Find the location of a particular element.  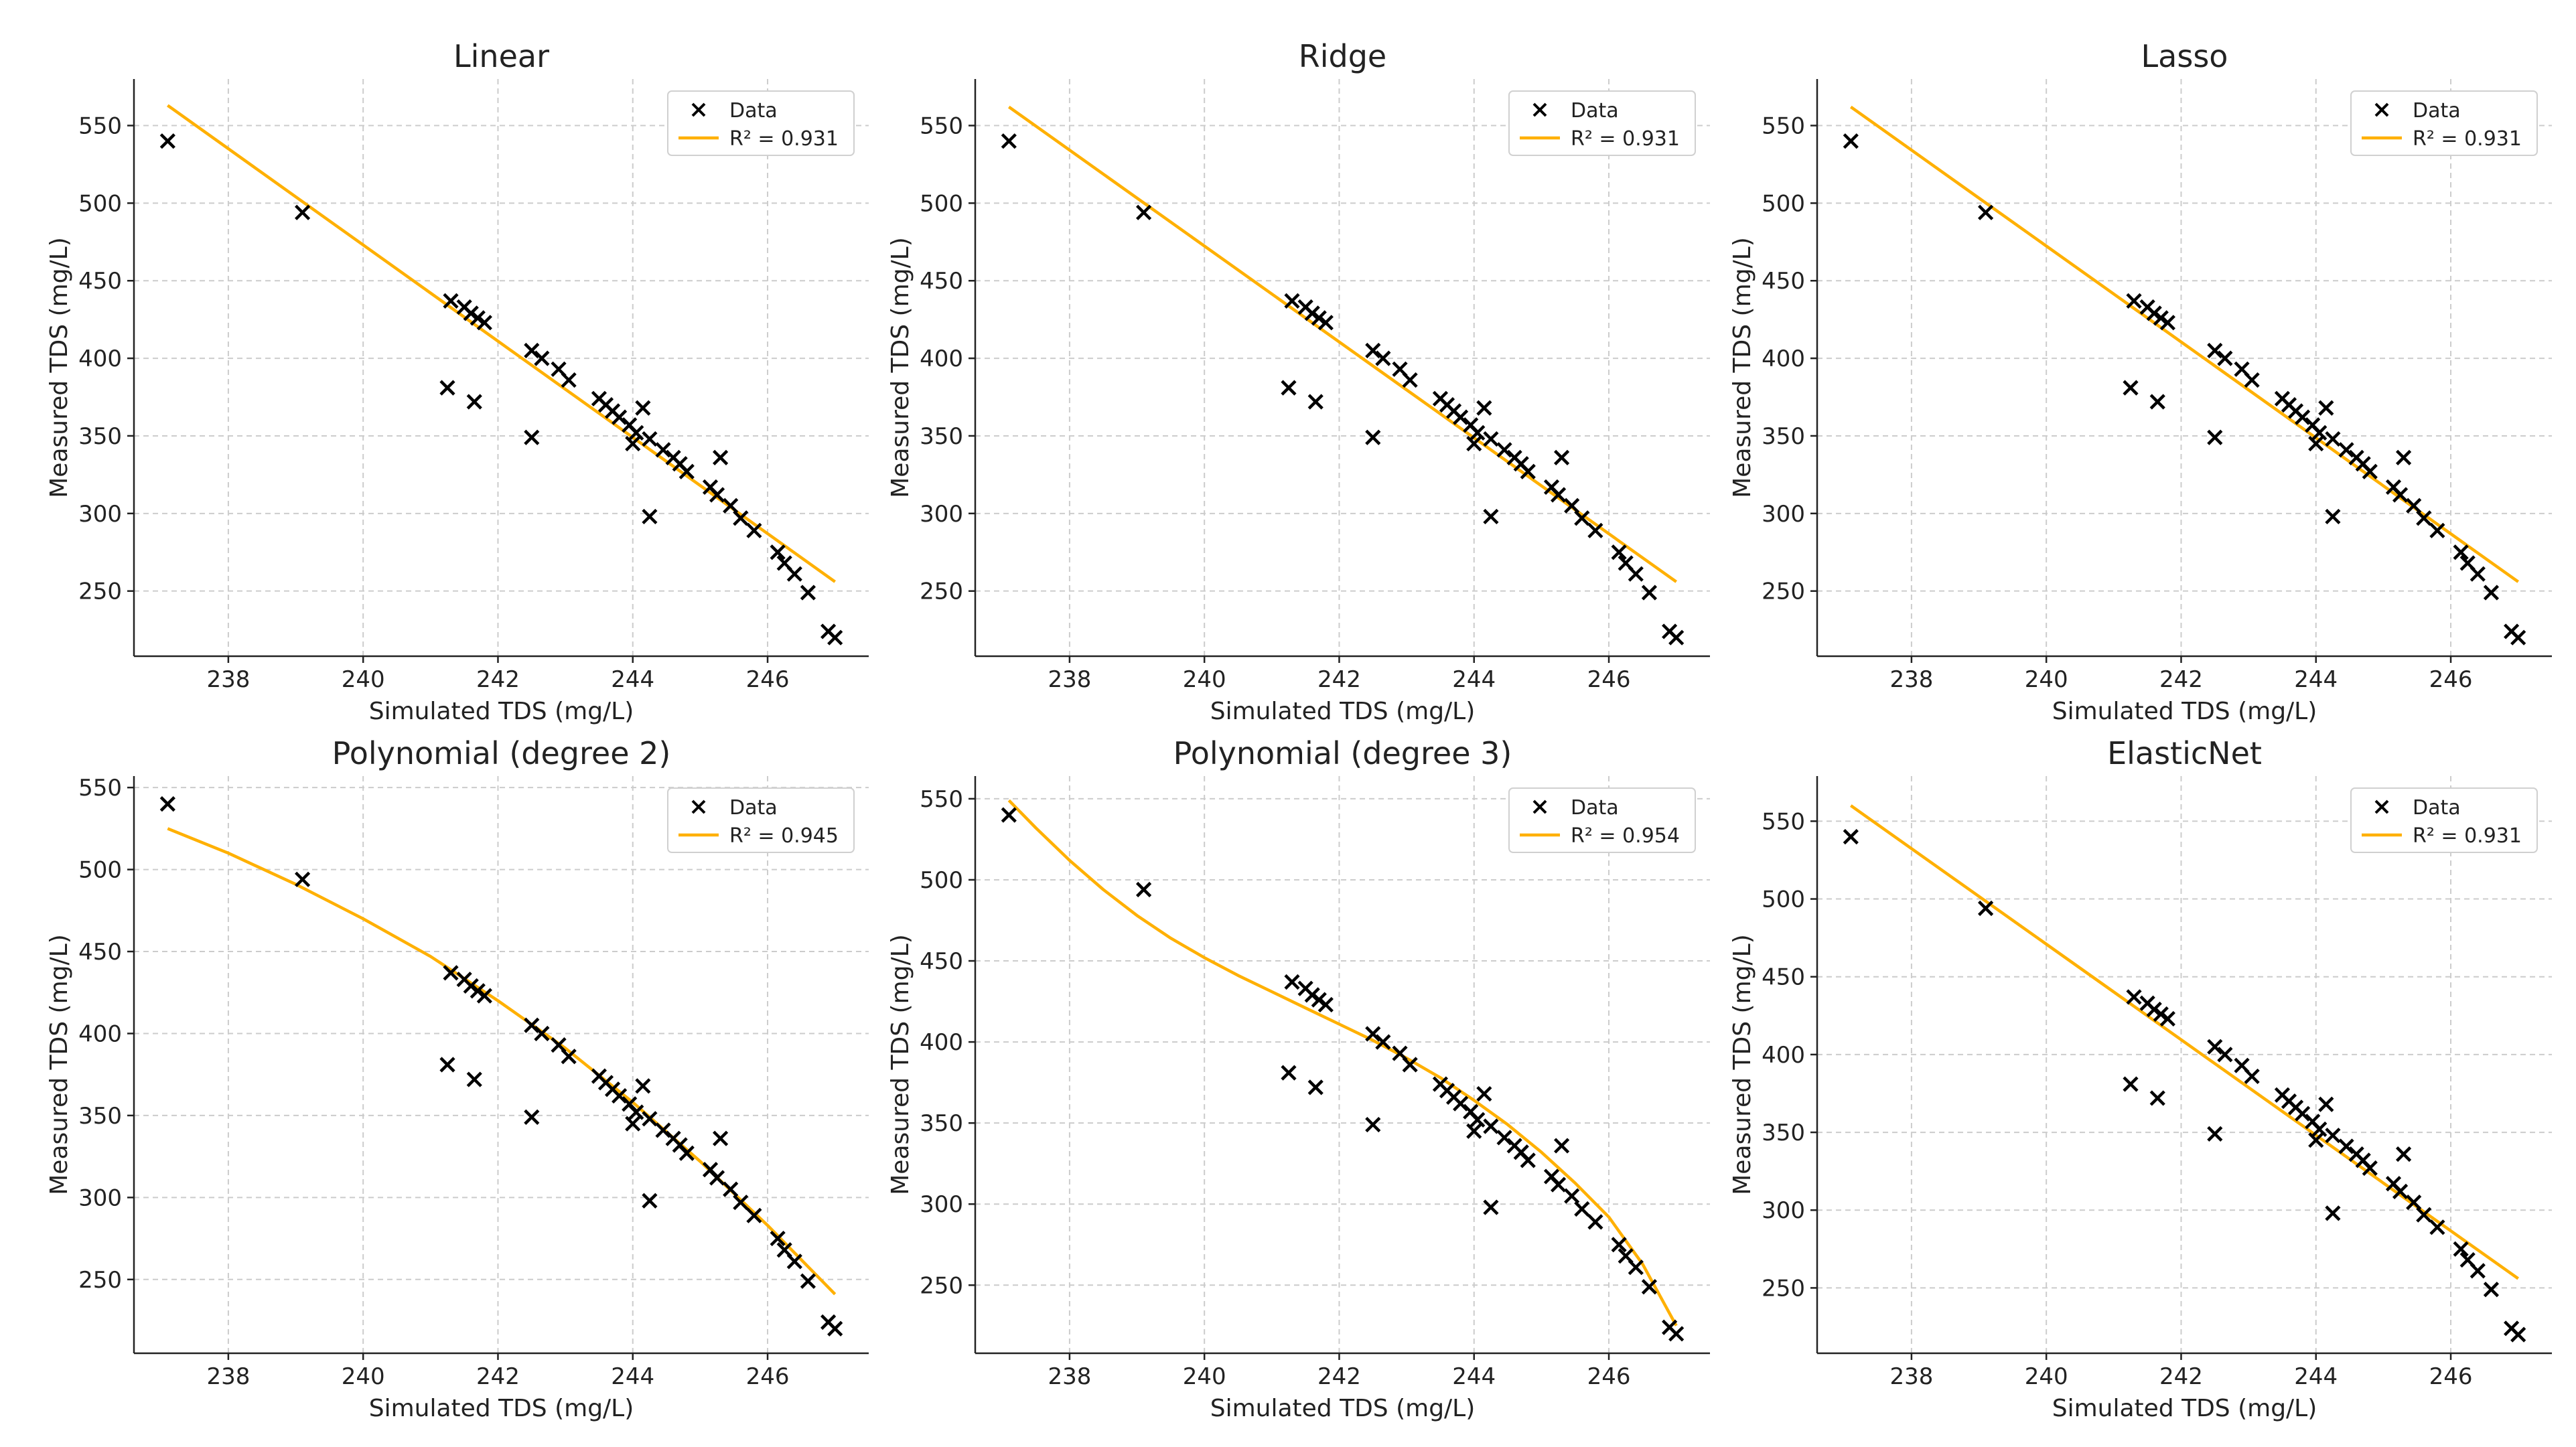

chart-title: Linear is located at coordinates (501, 56).